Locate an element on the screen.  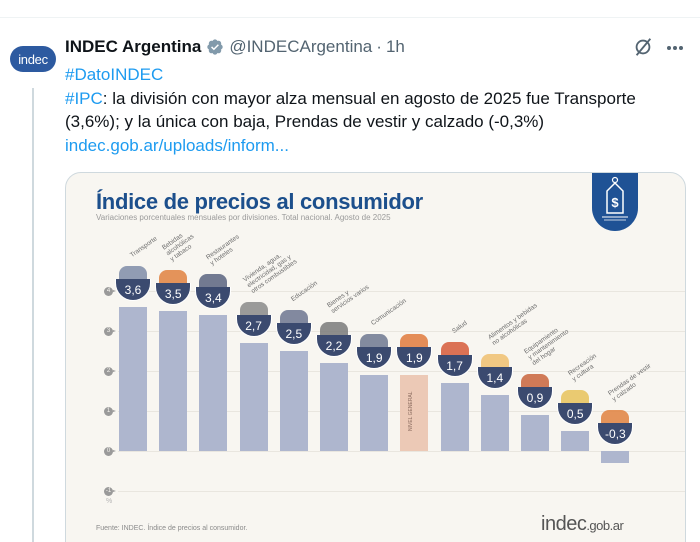
value-label: 1,7 is located at coordinates (454, 366).